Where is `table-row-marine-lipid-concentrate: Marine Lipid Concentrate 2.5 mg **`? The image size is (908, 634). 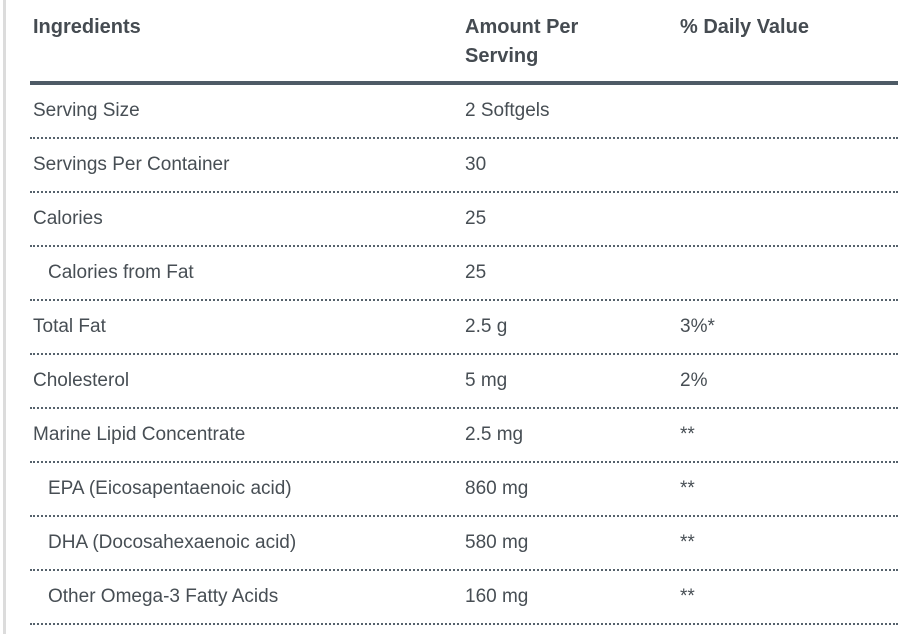
table-row-marine-lipid-concentrate: Marine Lipid Concentrate 2.5 mg ** is located at coordinates (464, 436).